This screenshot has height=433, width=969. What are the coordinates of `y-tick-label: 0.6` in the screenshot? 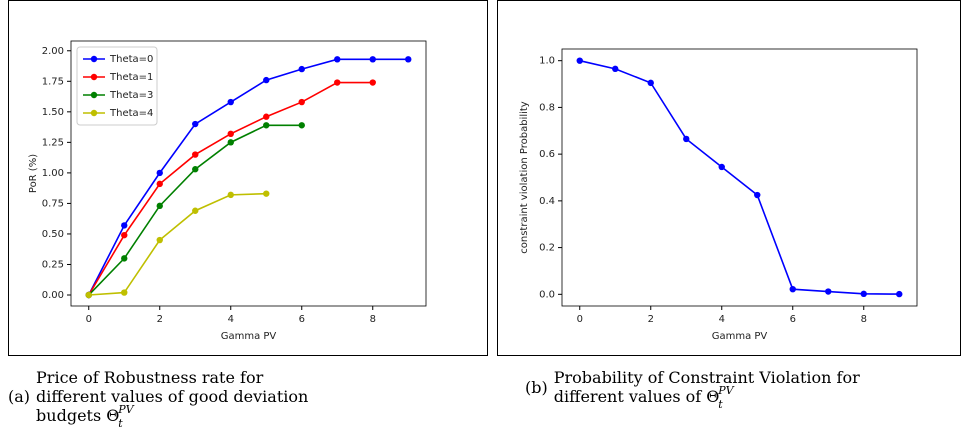 It's located at (547, 154).